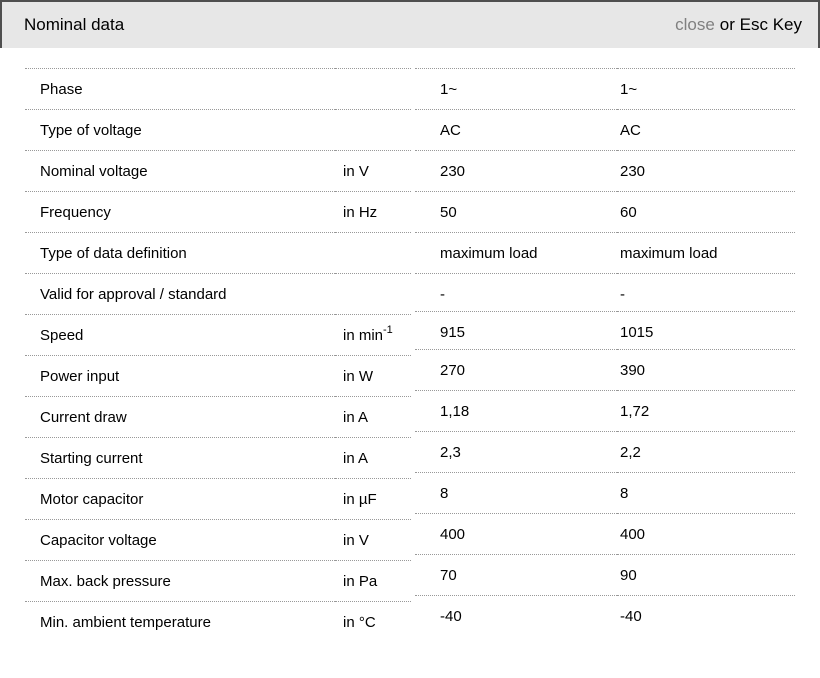  I want to click on row-unit: in W, so click(373, 375).